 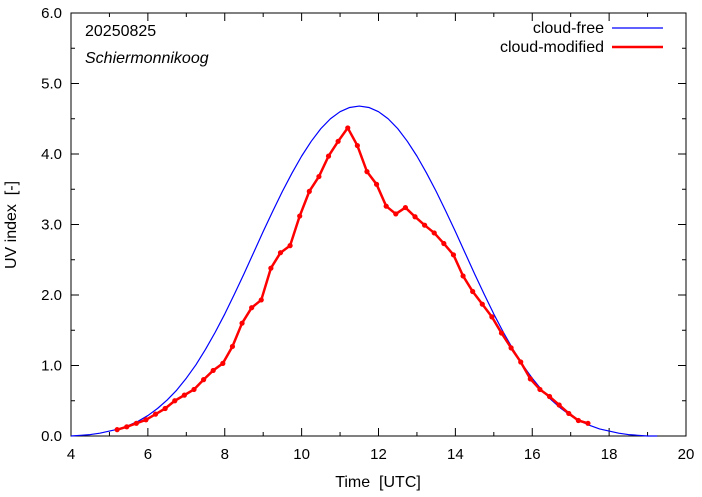 I want to click on x-tick-label: 10, so click(x=301, y=454).